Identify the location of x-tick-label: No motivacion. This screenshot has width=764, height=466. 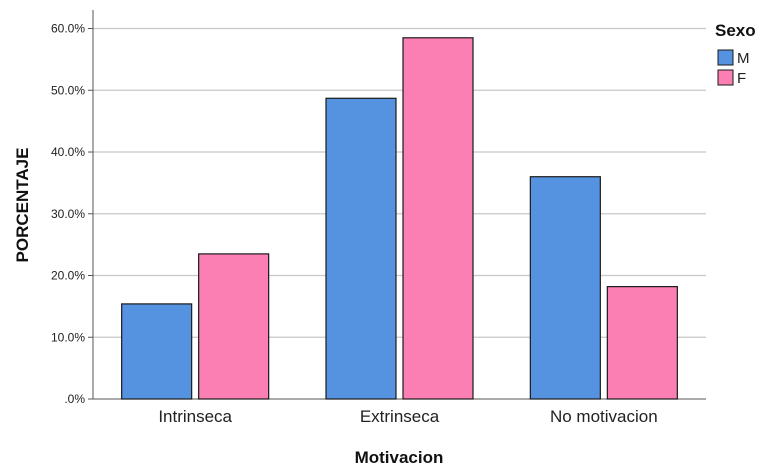
(604, 416).